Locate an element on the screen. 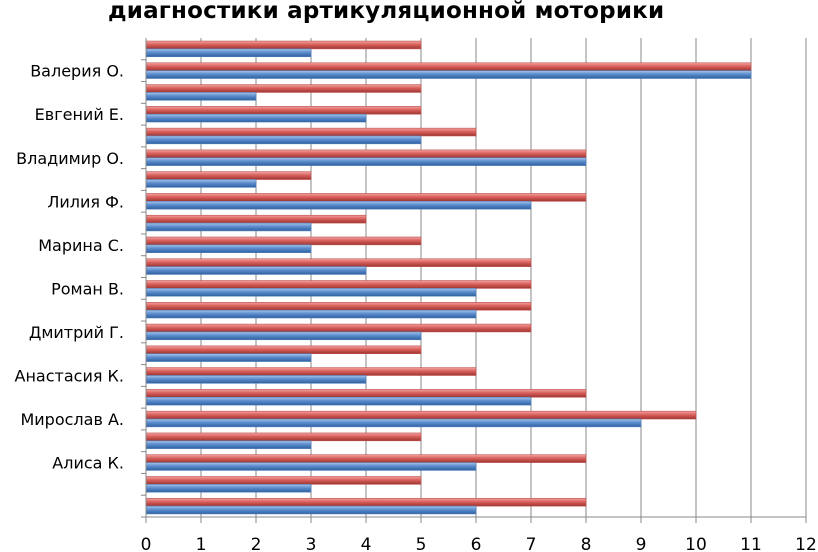  category-label-20: Валерия О. is located at coordinates (77, 71).